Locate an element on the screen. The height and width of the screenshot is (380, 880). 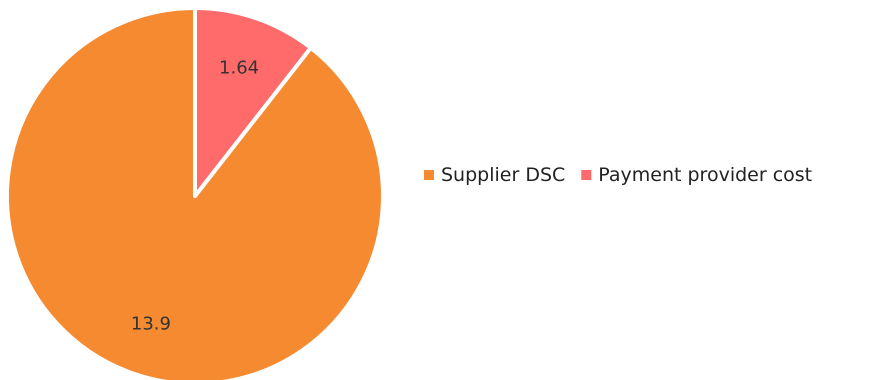
legend-item-0: Supplier DSC is located at coordinates (494, 175).